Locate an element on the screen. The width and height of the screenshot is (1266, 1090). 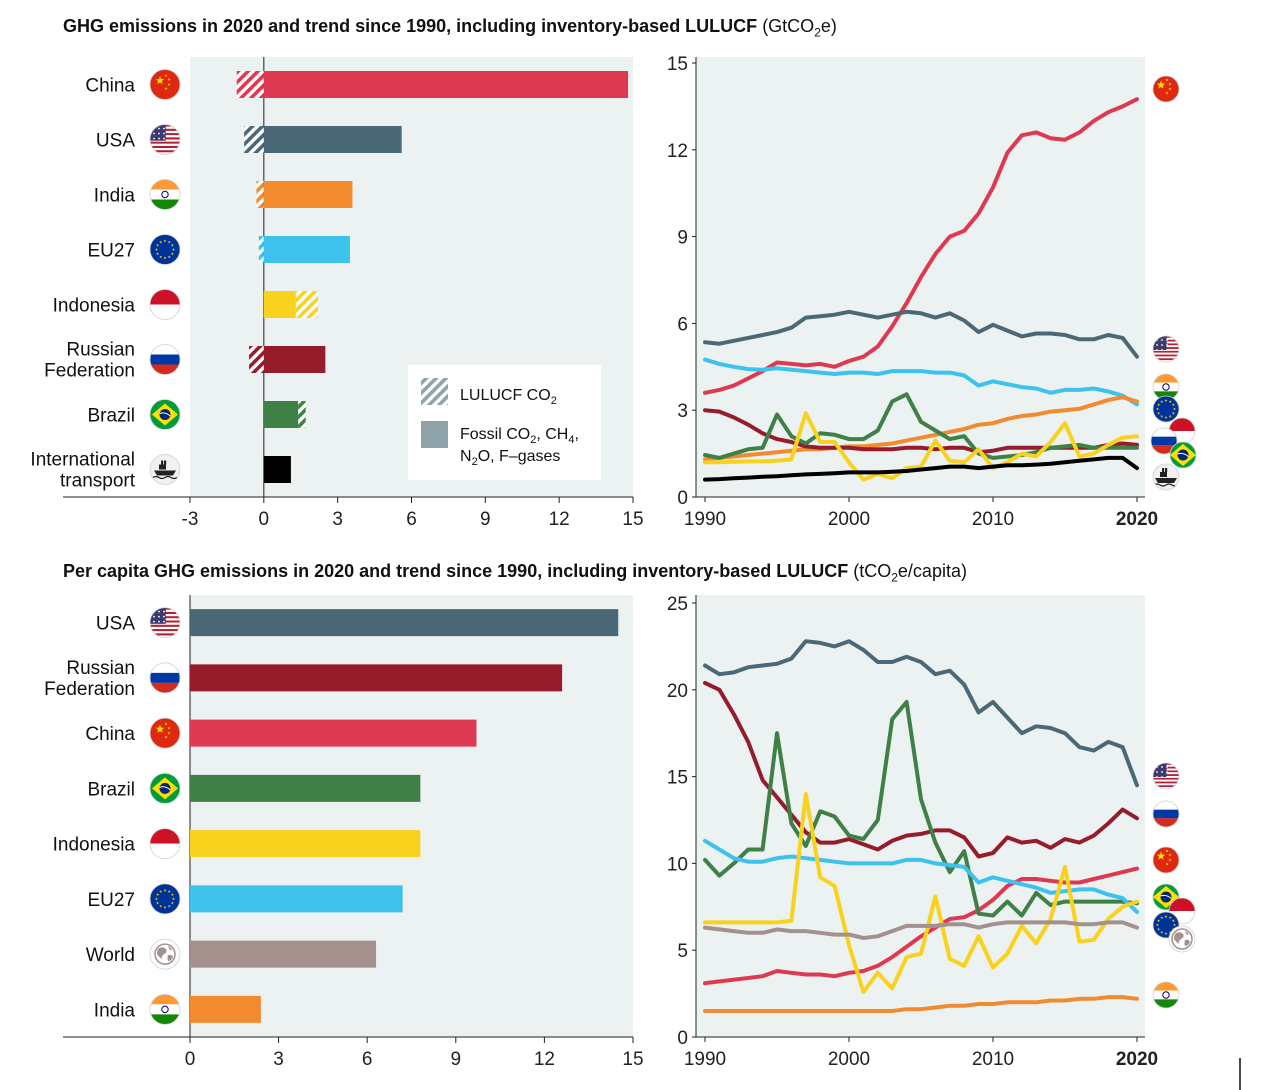
top-bar-bar-brazil is located at coordinates (284, 414).